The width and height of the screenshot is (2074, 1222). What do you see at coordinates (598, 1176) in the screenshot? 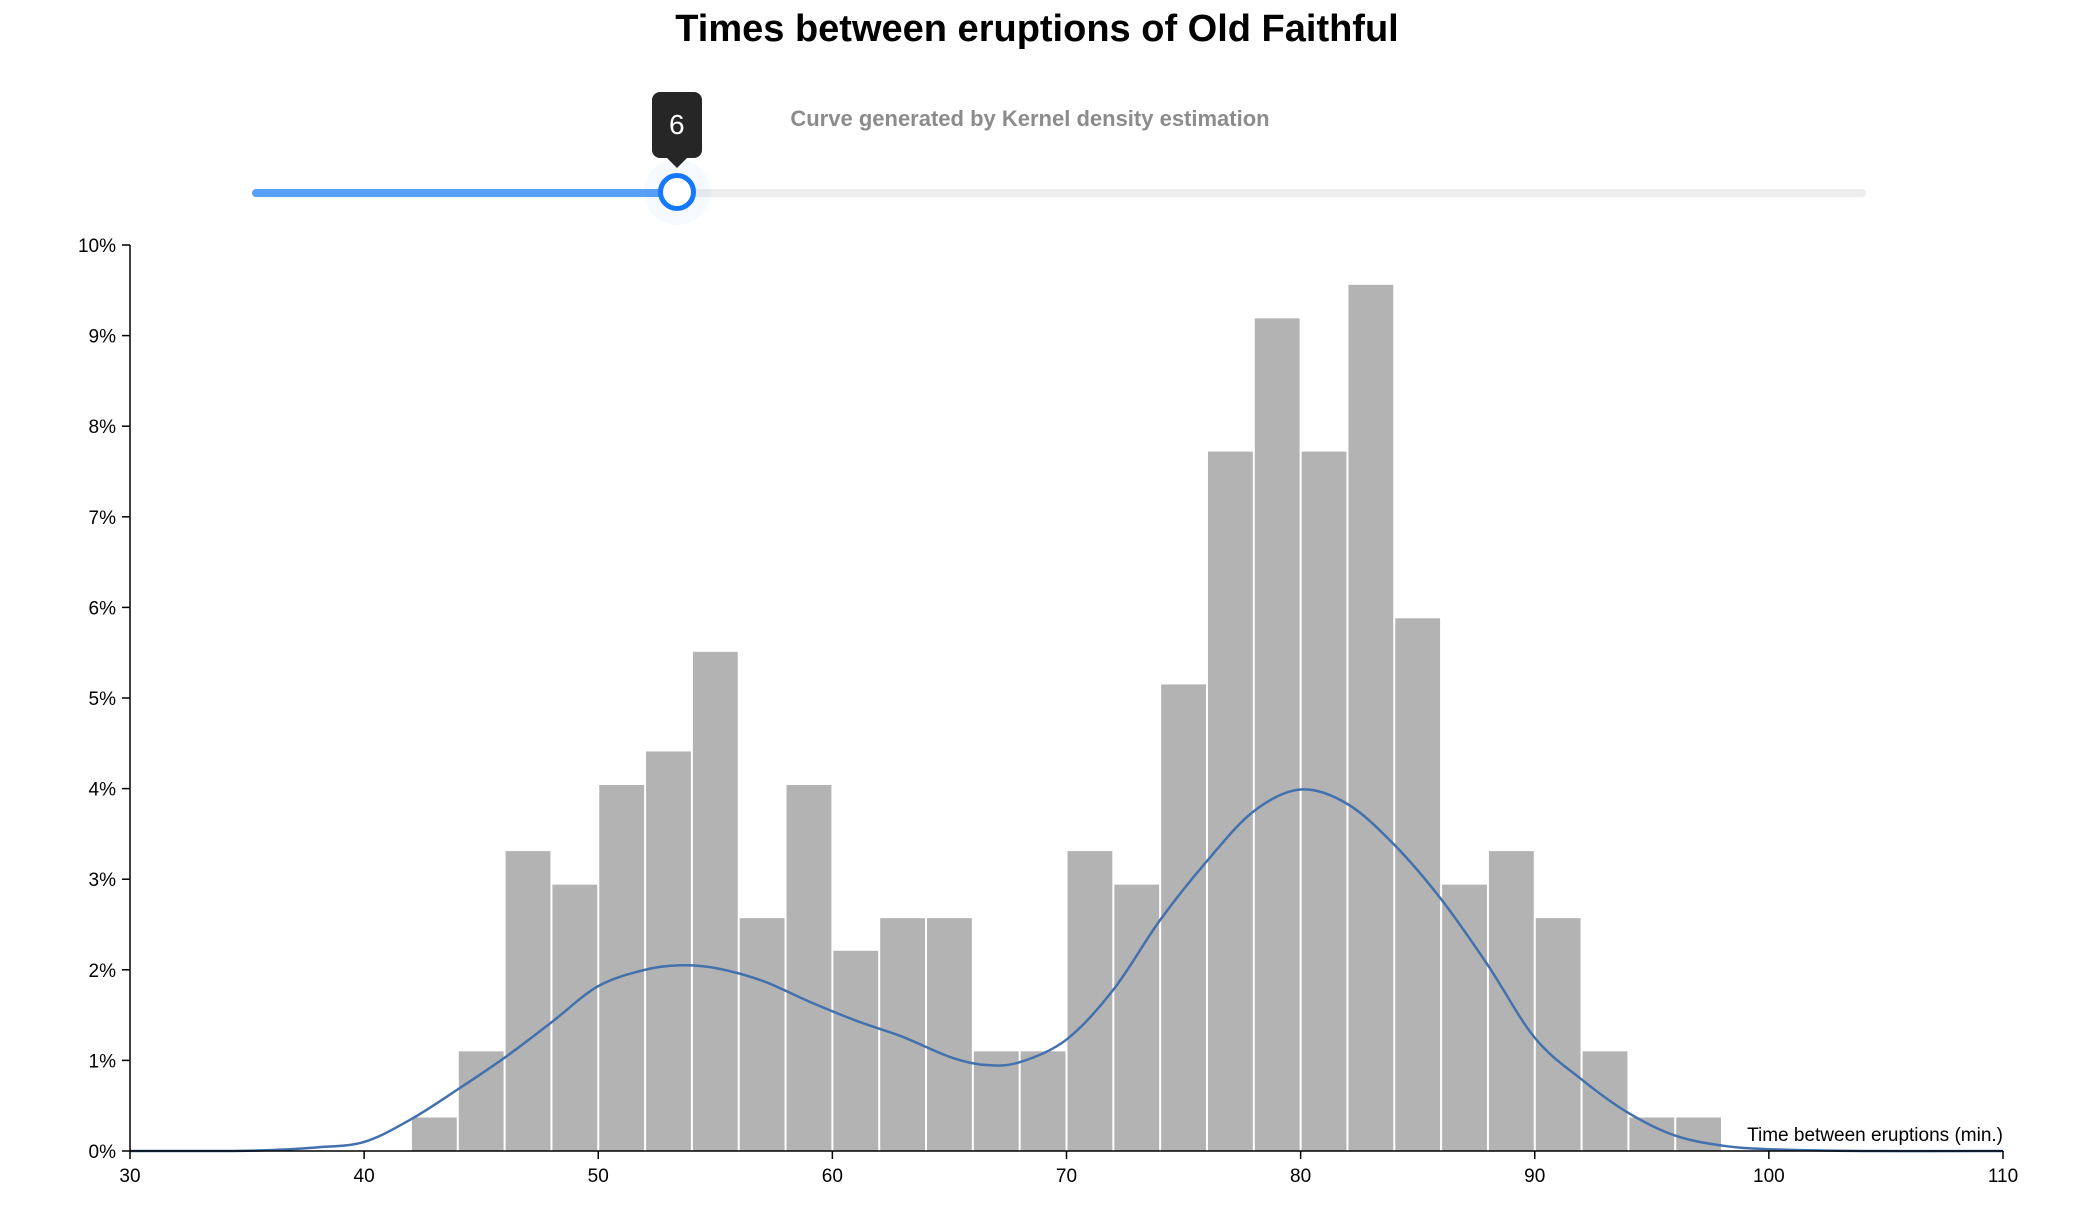
I see `x-tick-label: 50` at bounding box center [598, 1176].